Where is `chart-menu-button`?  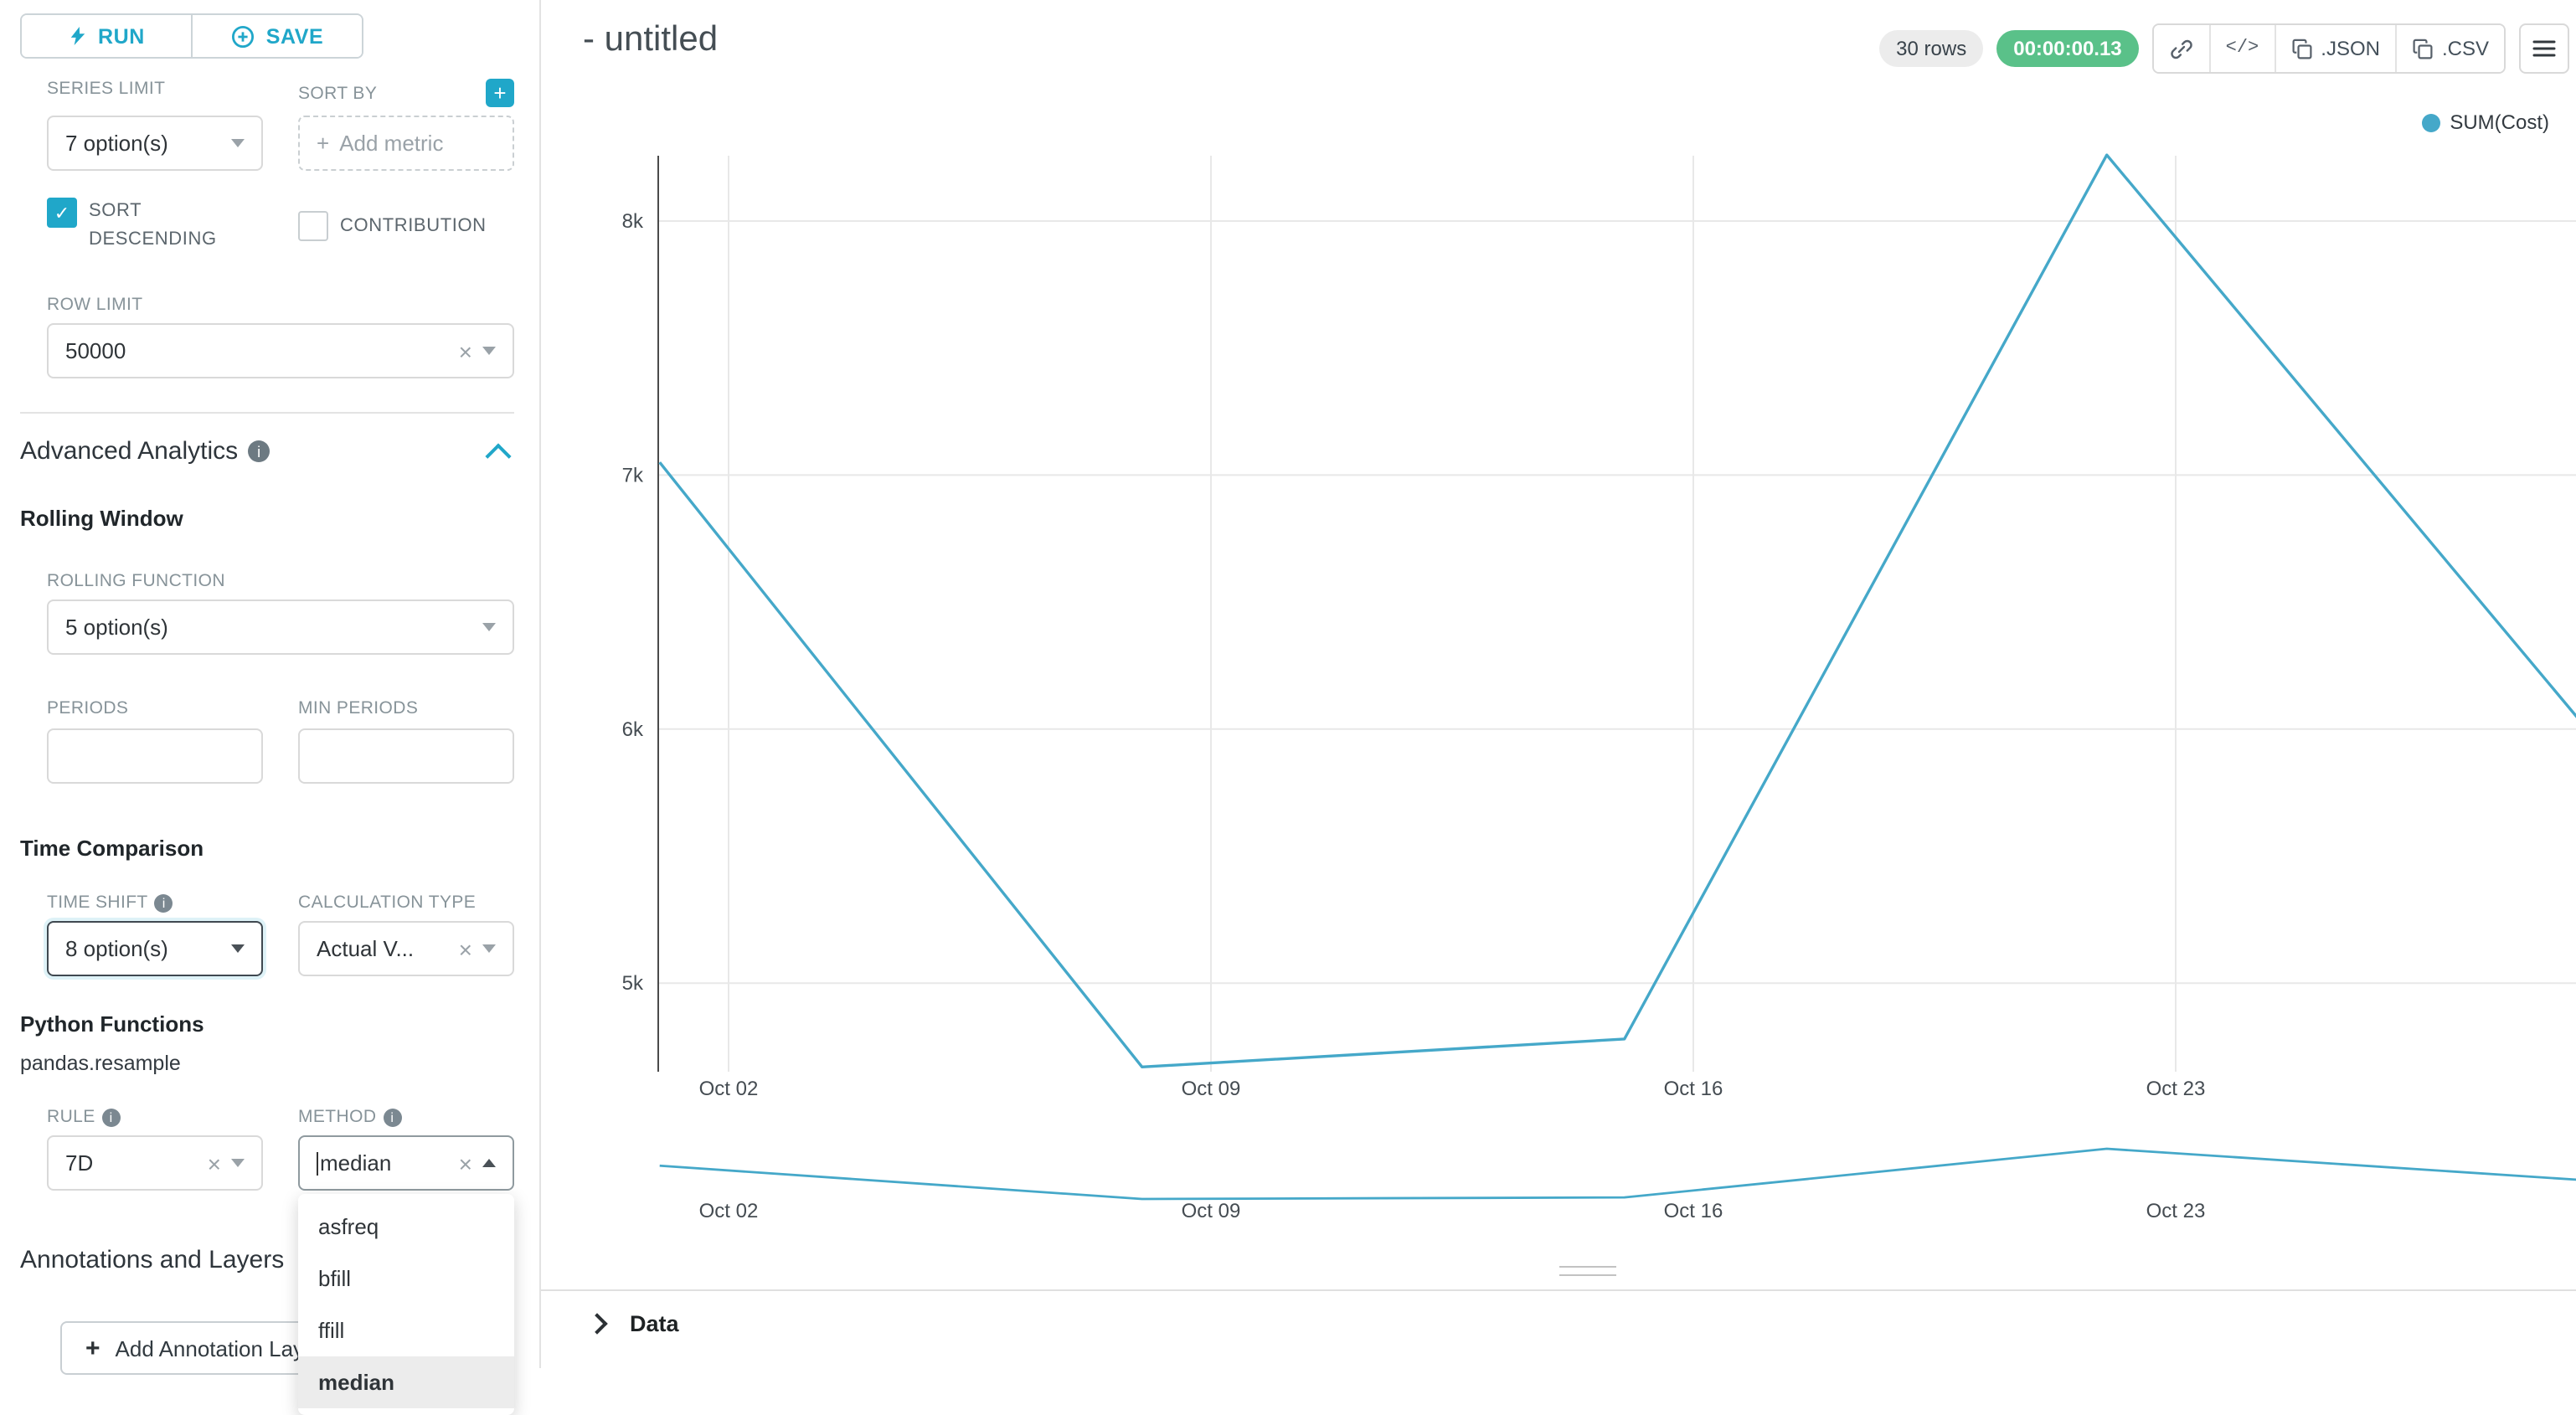 chart-menu-button is located at coordinates (2544, 48).